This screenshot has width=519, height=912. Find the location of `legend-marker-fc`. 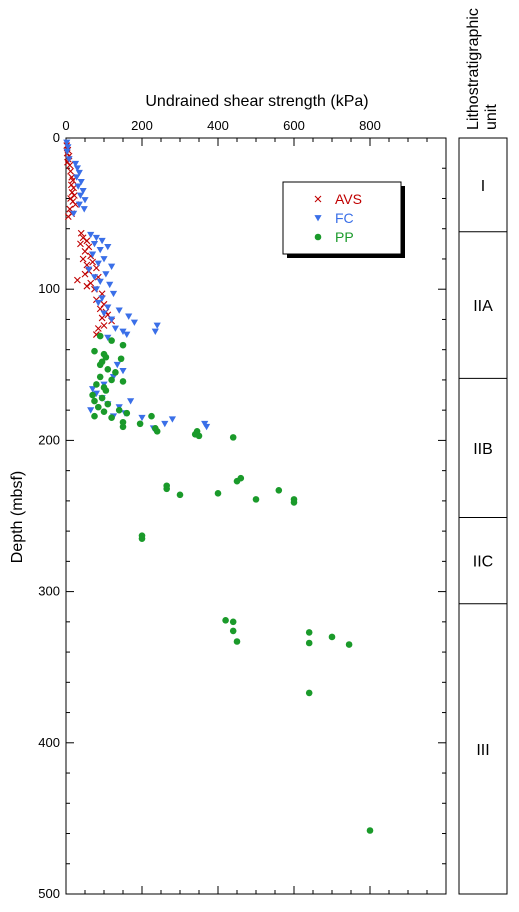

legend-marker-fc is located at coordinates (318, 218).